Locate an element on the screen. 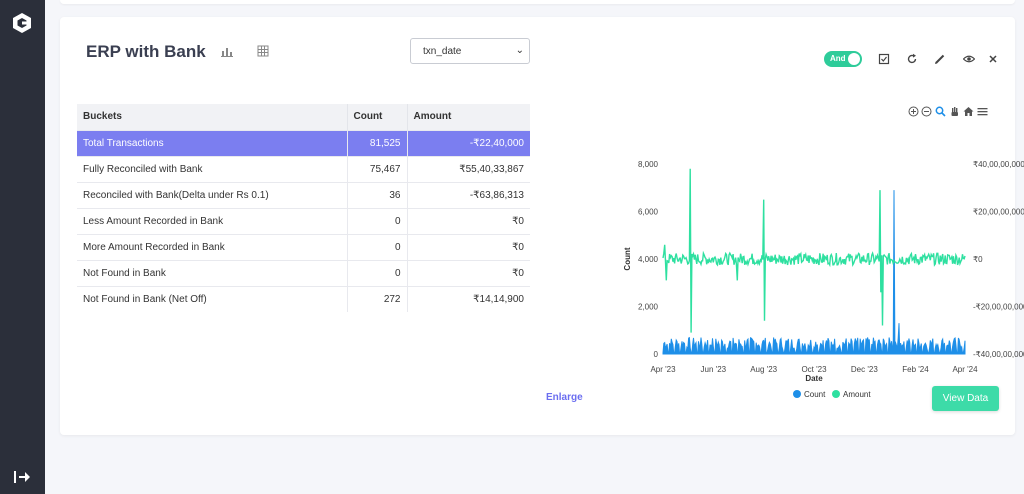  toggle-knob is located at coordinates (854, 59).